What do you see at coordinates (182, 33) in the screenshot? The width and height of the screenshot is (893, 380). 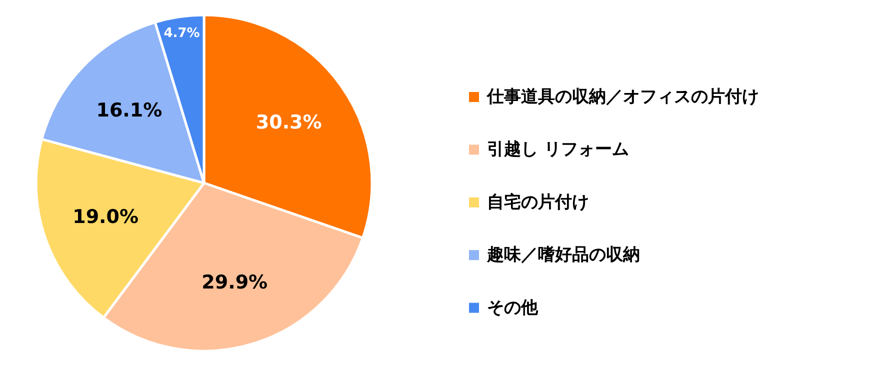 I see `data-label: 4.7%` at bounding box center [182, 33].